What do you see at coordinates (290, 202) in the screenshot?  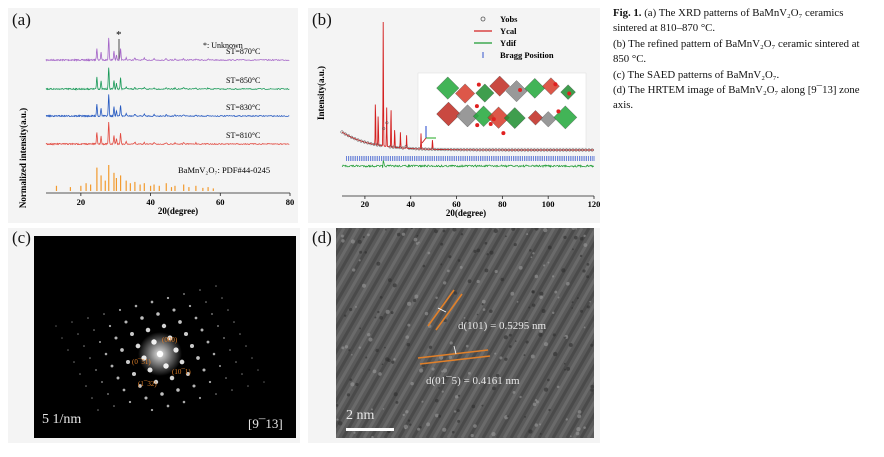 I see `xtick-label-a-3: 80` at bounding box center [290, 202].